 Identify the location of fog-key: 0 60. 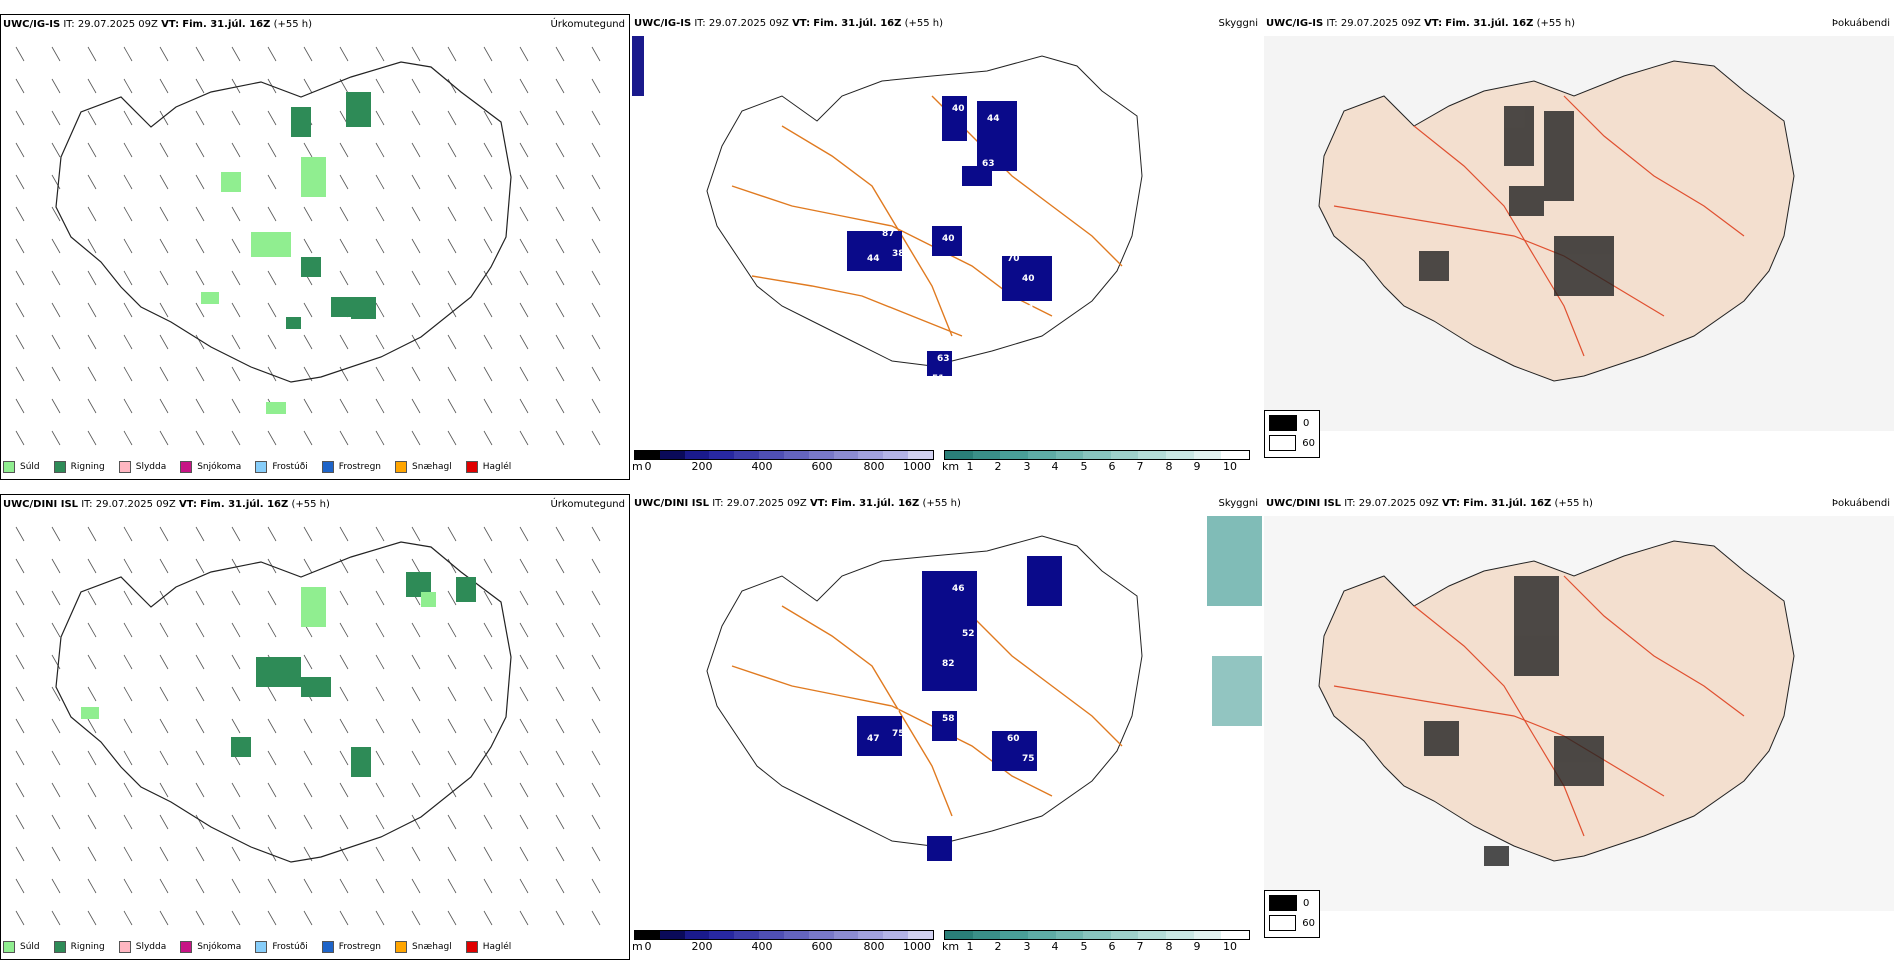
(1292, 434).